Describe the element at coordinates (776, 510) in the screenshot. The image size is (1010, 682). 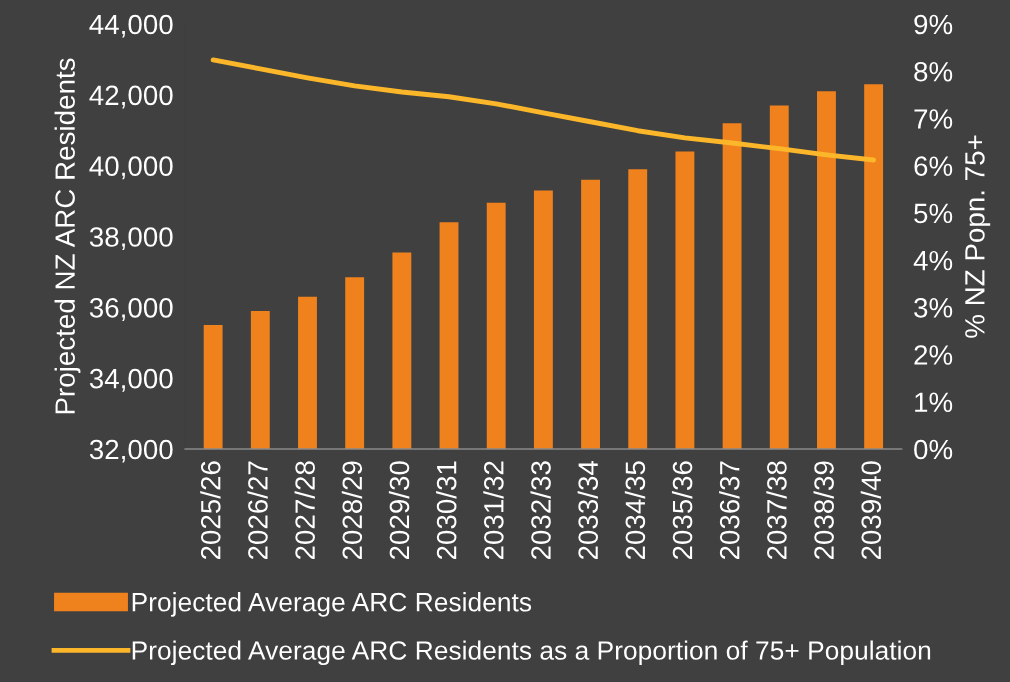
I see `x-tick-label: 2037/38` at that location.